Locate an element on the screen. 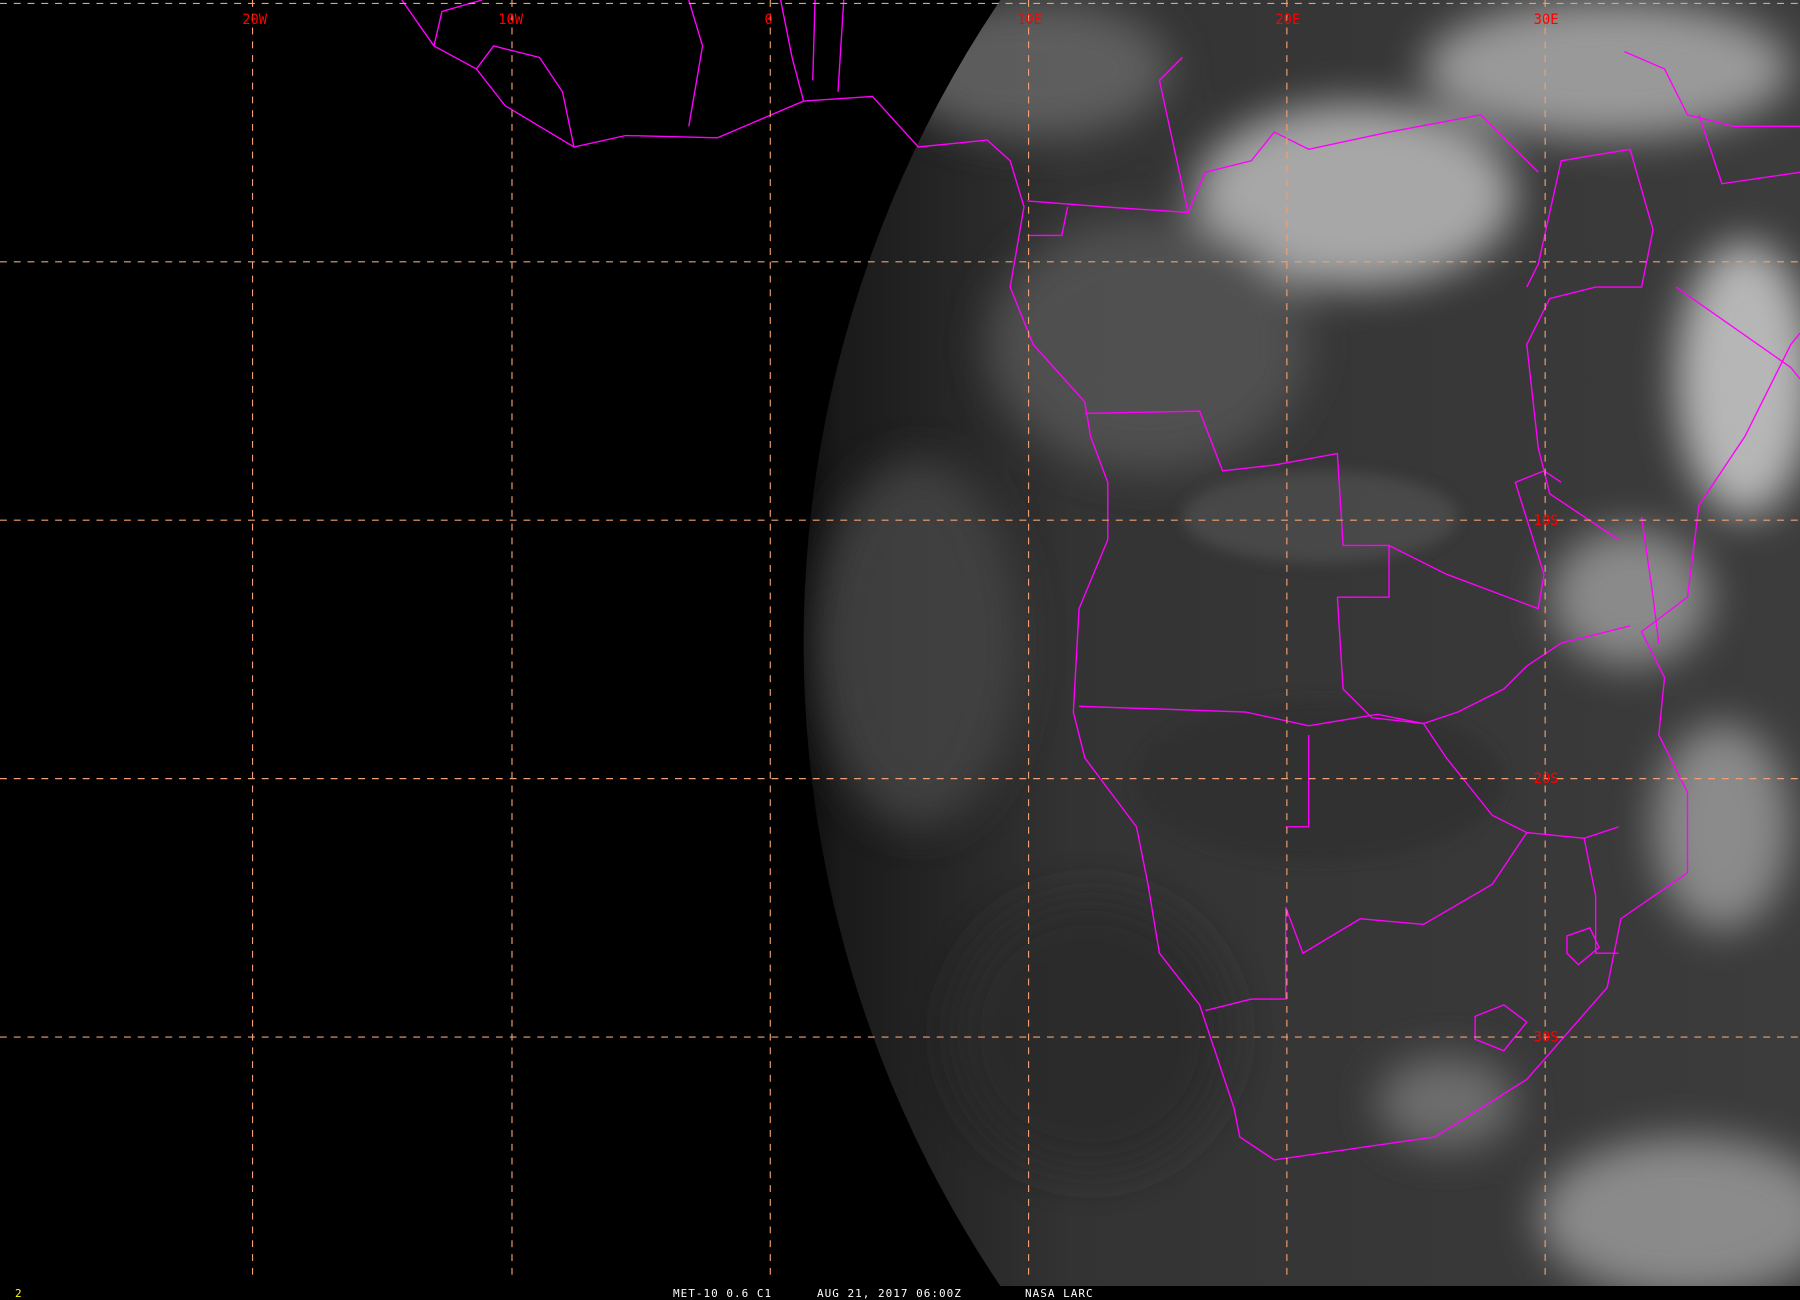 This screenshot has height=1300, width=1800. frame-number: 2 is located at coordinates (19, 1293).